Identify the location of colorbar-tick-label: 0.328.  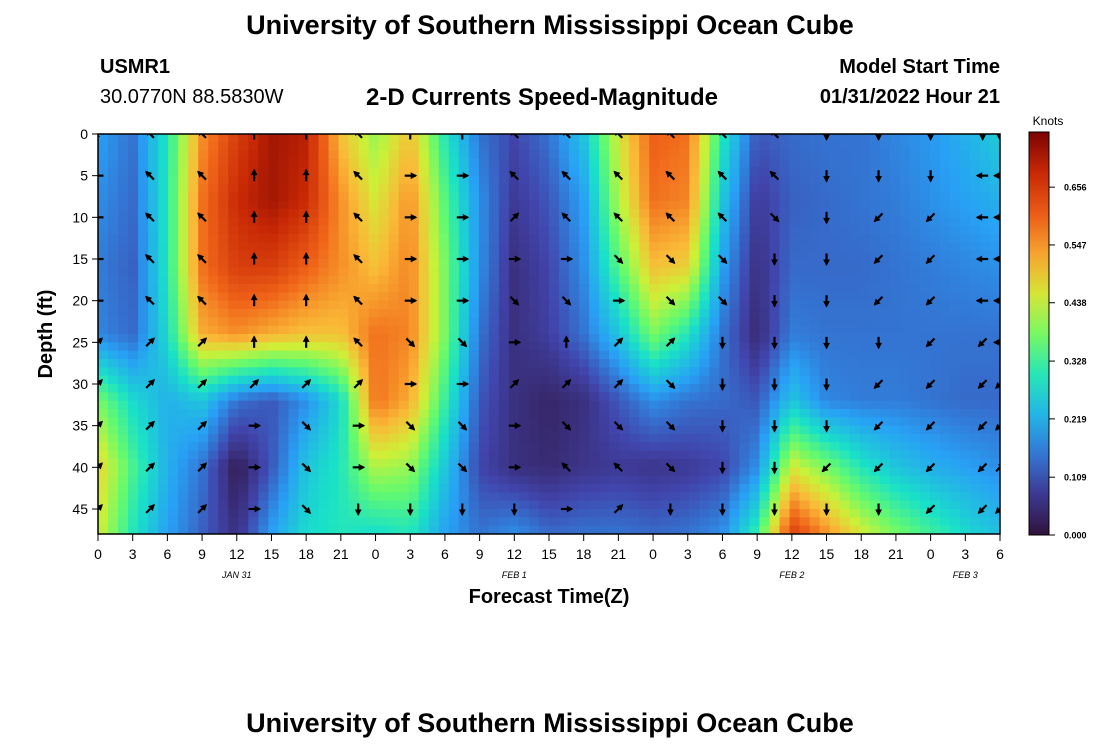
(1075, 362).